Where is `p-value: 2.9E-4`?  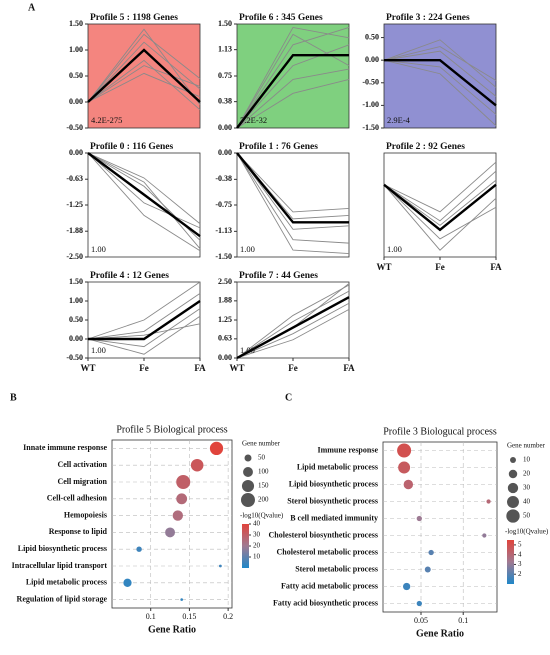 p-value: 2.9E-4 is located at coordinates (399, 120).